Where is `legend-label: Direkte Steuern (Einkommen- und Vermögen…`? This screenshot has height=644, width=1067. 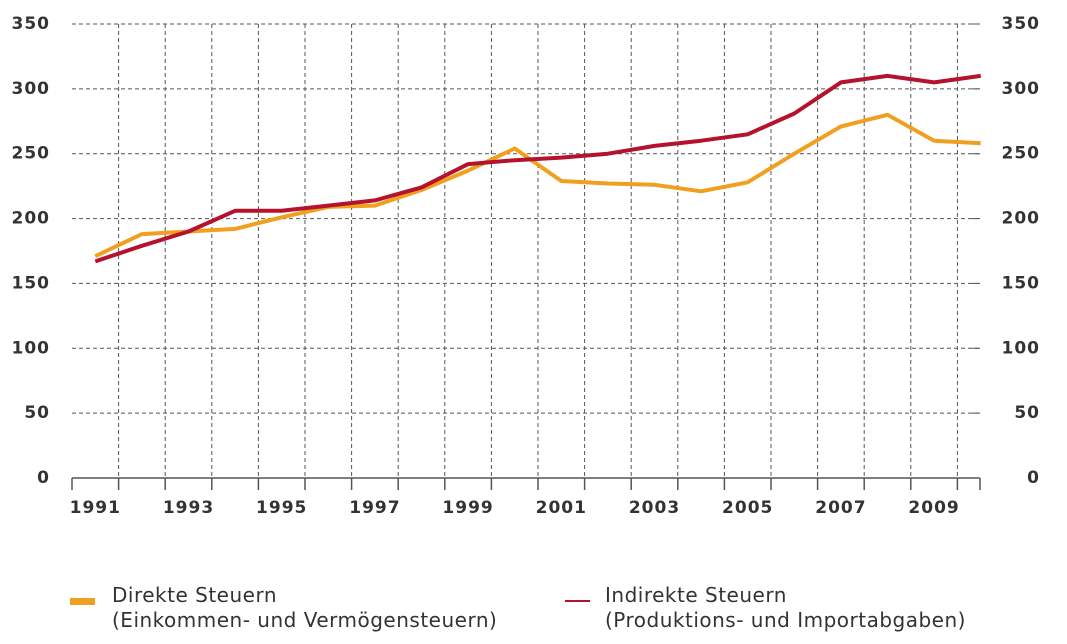
legend-label: Direkte Steuern (Einkommen- und Vermögen… is located at coordinates (305, 607).